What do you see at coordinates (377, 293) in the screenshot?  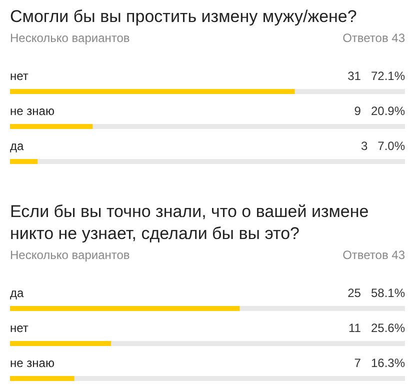 I see `data-label: 25 58.1%` at bounding box center [377, 293].